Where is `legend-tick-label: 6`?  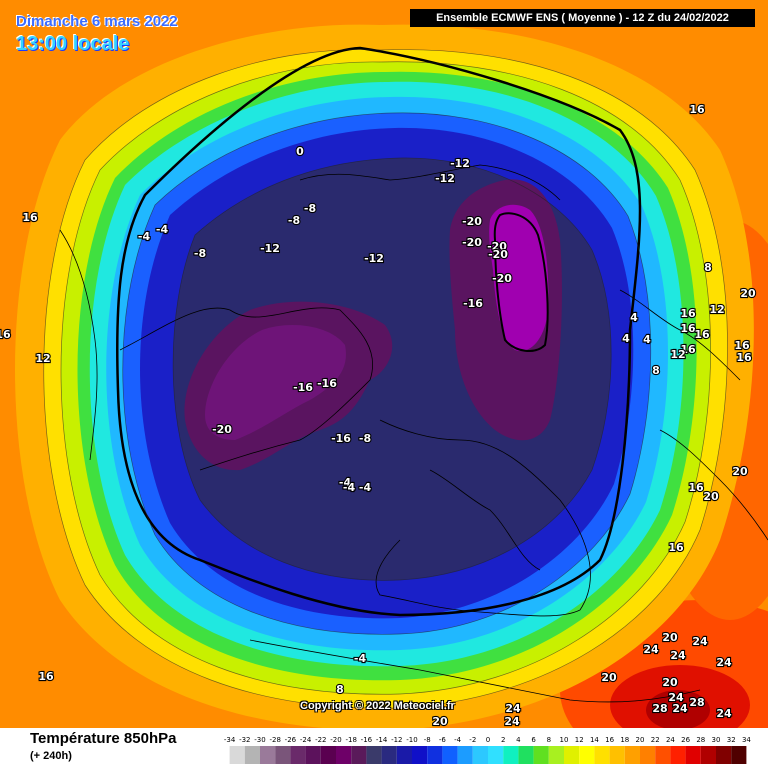
legend-tick-label: 6 is located at coordinates (533, 740).